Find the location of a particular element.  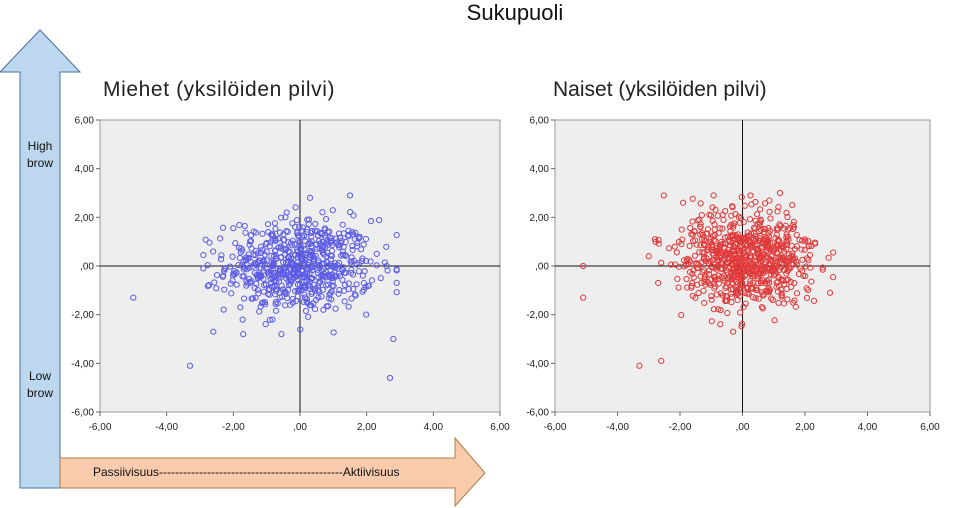

y-tick-label: -4,00 is located at coordinates (537, 364).